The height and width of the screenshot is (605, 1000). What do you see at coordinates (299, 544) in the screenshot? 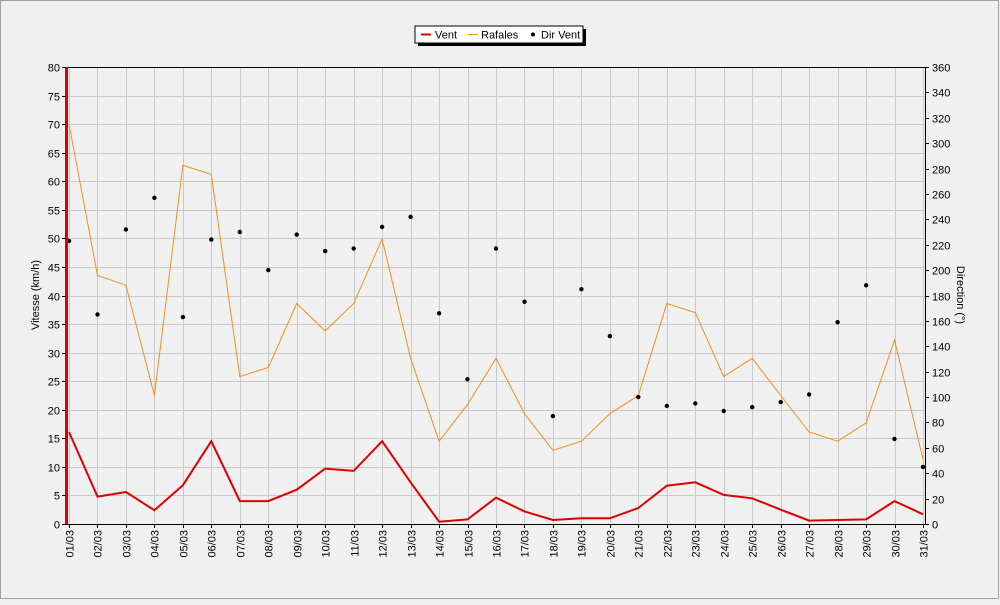
I see `x-tick-label: 09/03` at bounding box center [299, 544].